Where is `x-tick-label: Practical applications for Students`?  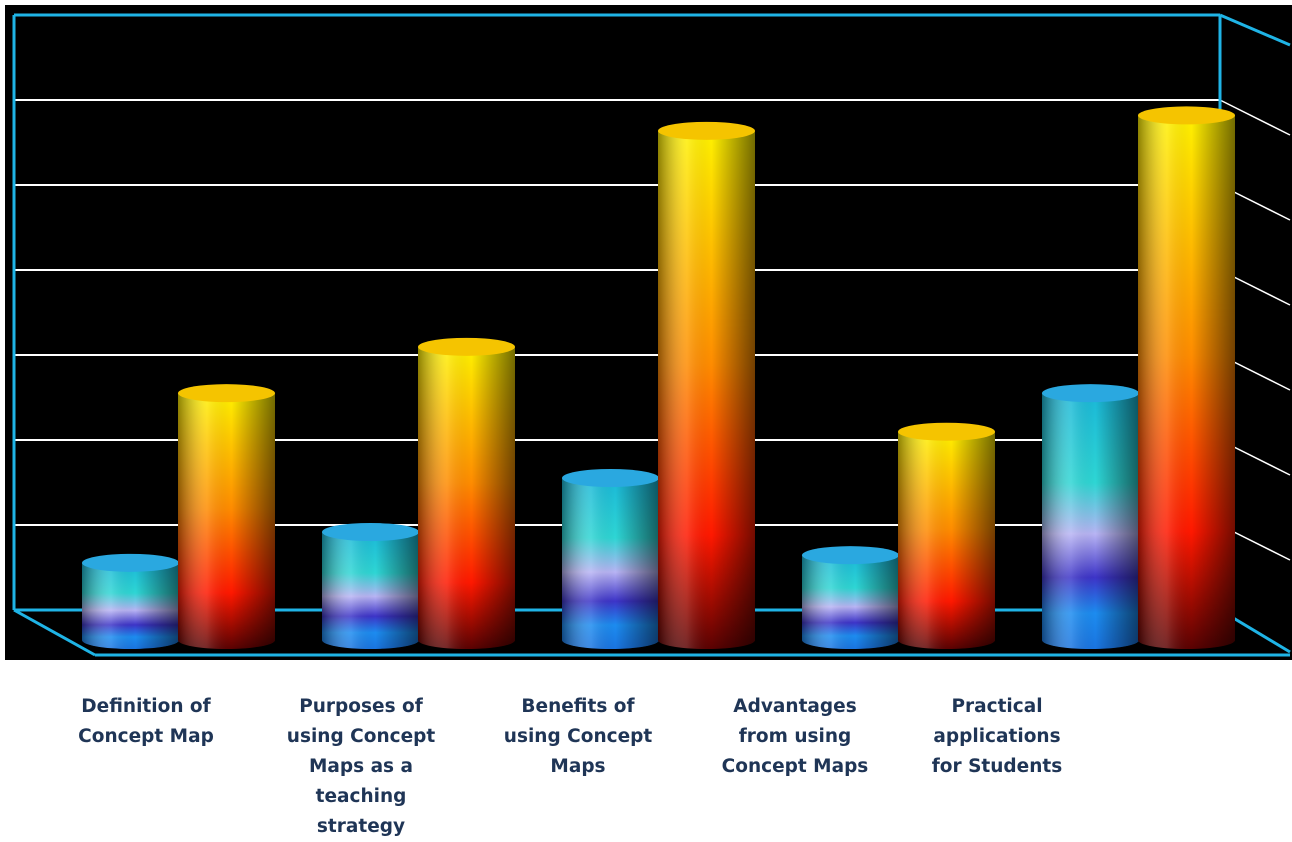 x-tick-label: Practical applications for Students is located at coordinates (997, 736).